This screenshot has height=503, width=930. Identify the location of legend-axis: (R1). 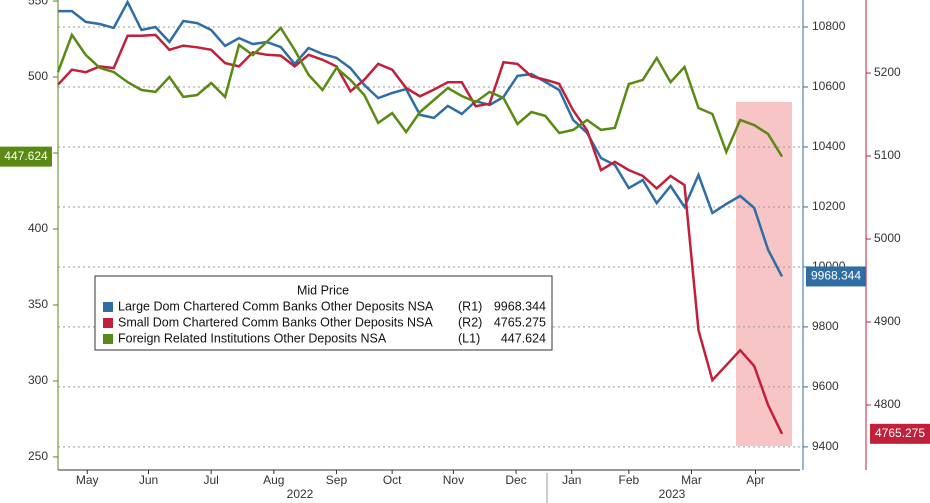
(470, 306).